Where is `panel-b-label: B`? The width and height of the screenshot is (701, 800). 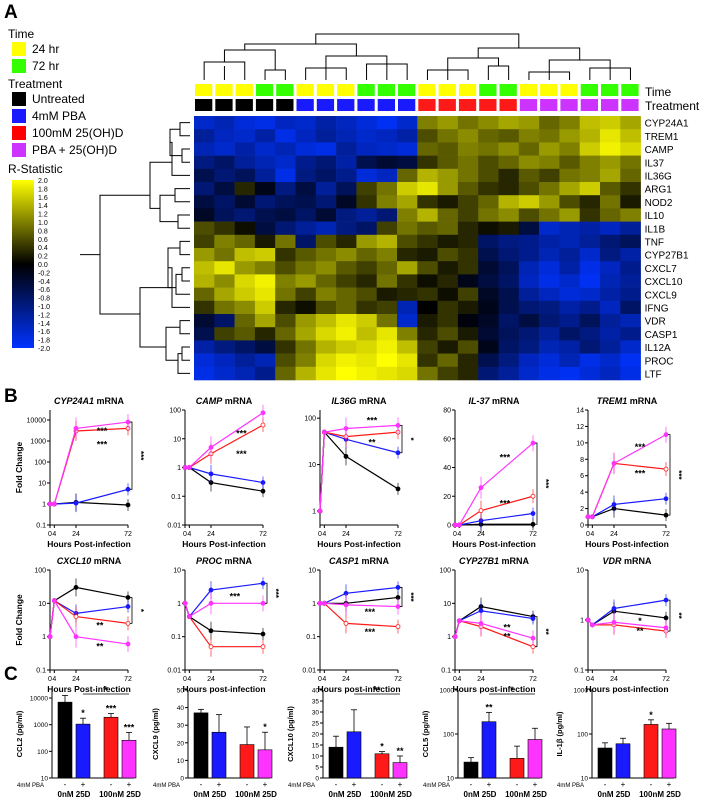 panel-b-label: B is located at coordinates (11, 396).